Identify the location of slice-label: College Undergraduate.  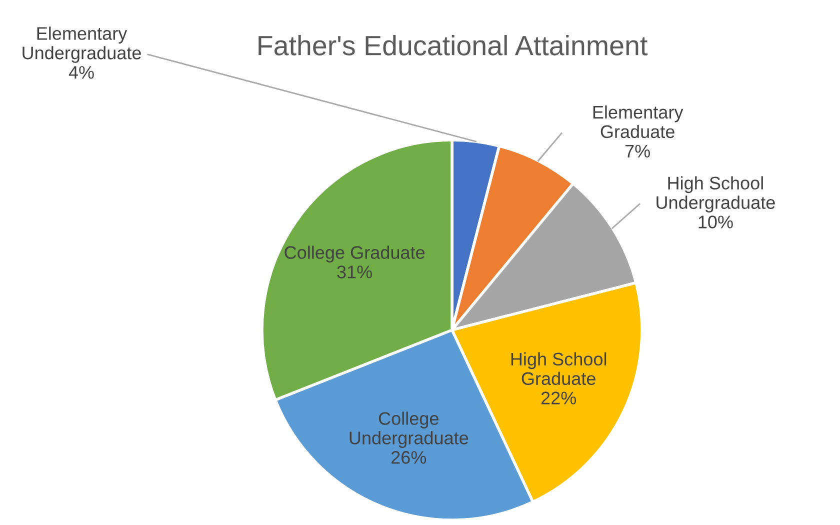
(409, 430).